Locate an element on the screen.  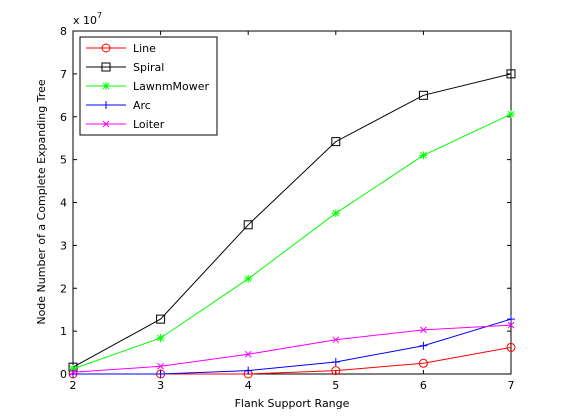
x-tick-label: 2 is located at coordinates (73, 385).